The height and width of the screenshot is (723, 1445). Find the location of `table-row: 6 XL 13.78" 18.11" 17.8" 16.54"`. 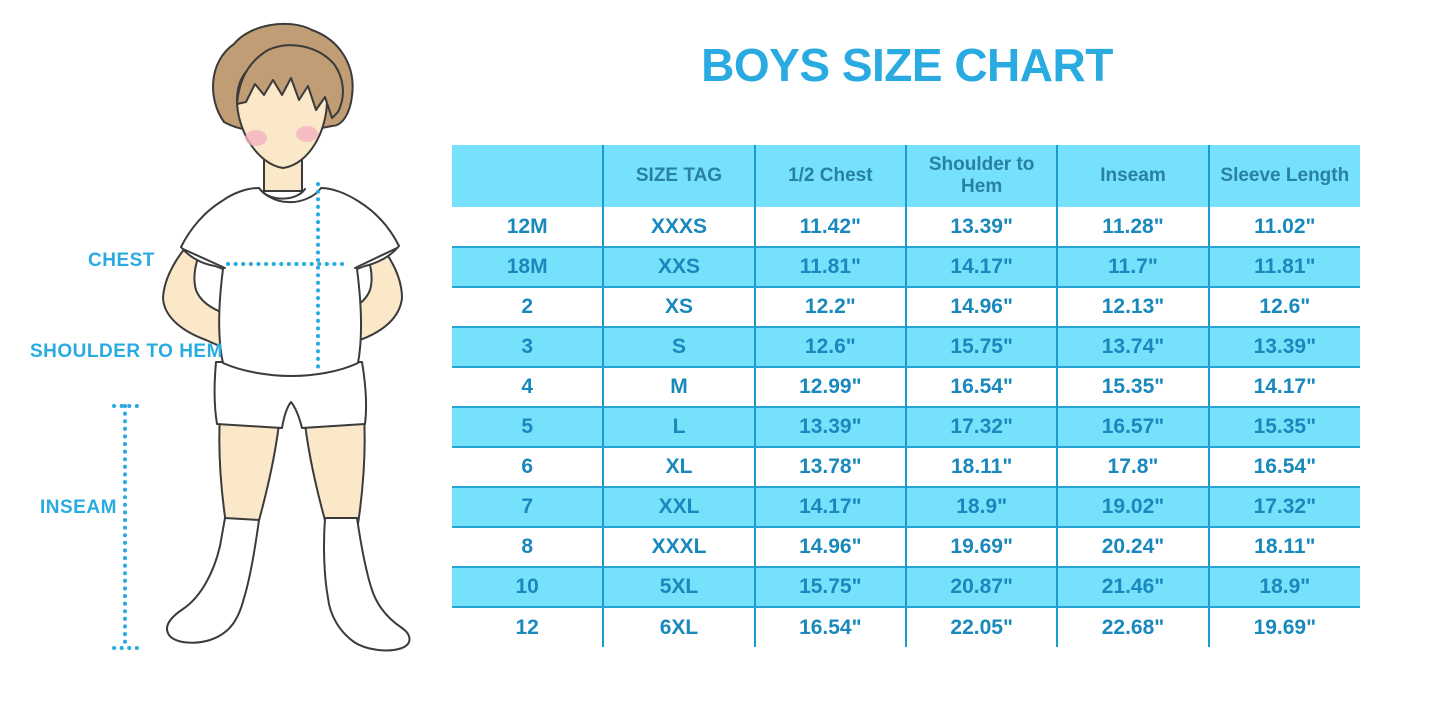

table-row: 6 XL 13.78" 18.11" 17.8" 16.54" is located at coordinates (906, 467).